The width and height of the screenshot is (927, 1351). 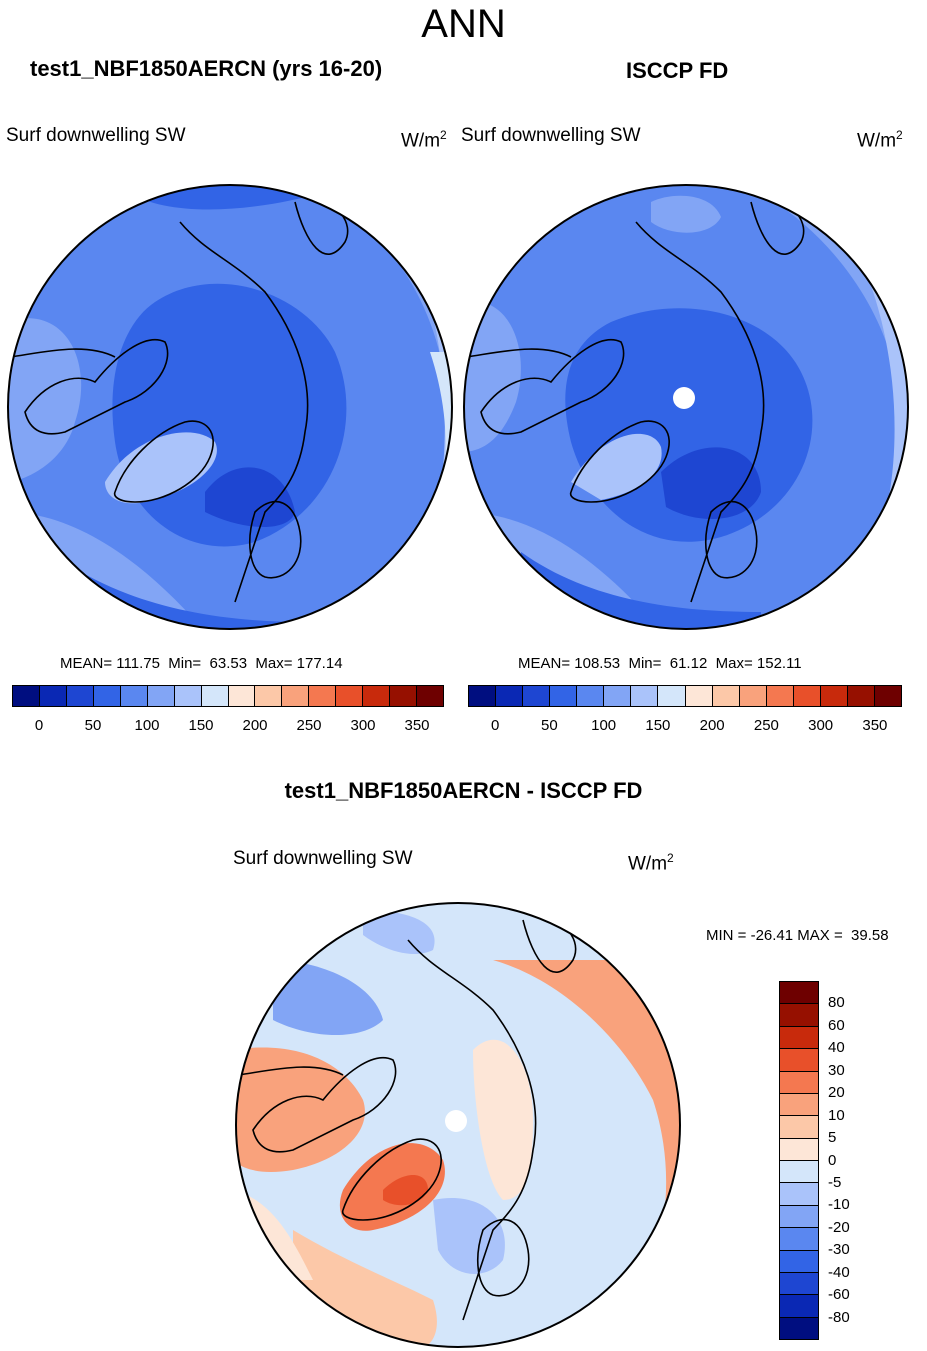 I want to click on right-colorbar, so click(x=685, y=696).